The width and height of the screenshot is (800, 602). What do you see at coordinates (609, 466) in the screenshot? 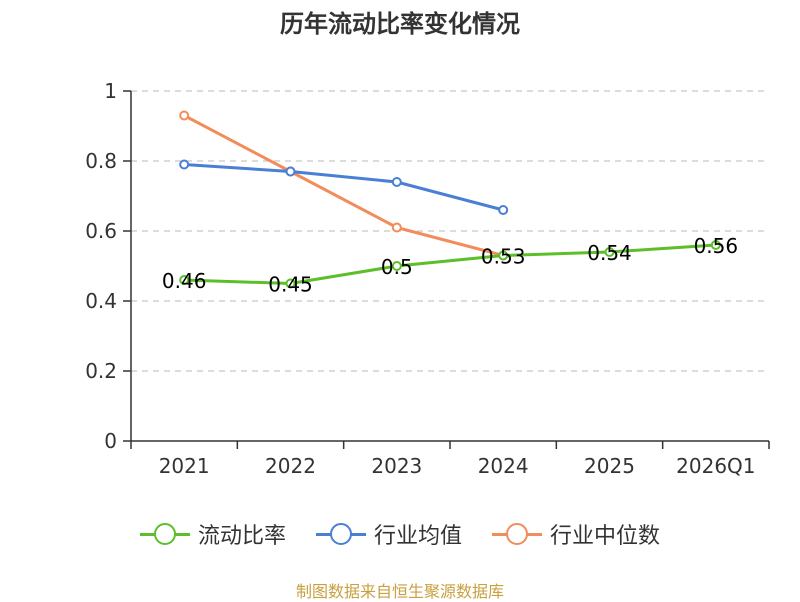
I see `x-tick-label: 2025` at bounding box center [609, 466].